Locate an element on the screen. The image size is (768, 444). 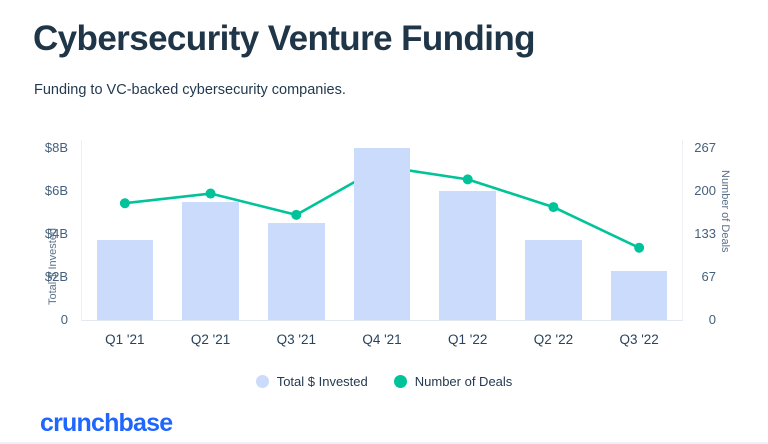
bar-q421 is located at coordinates (382, 233).